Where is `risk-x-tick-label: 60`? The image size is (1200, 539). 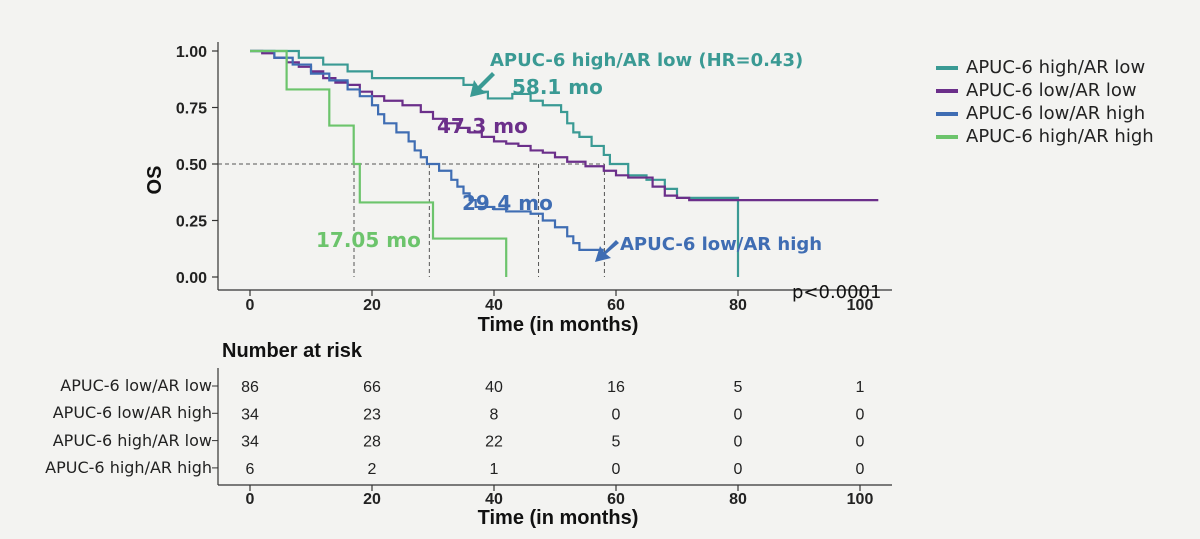
risk-x-tick-label: 60 is located at coordinates (616, 499).